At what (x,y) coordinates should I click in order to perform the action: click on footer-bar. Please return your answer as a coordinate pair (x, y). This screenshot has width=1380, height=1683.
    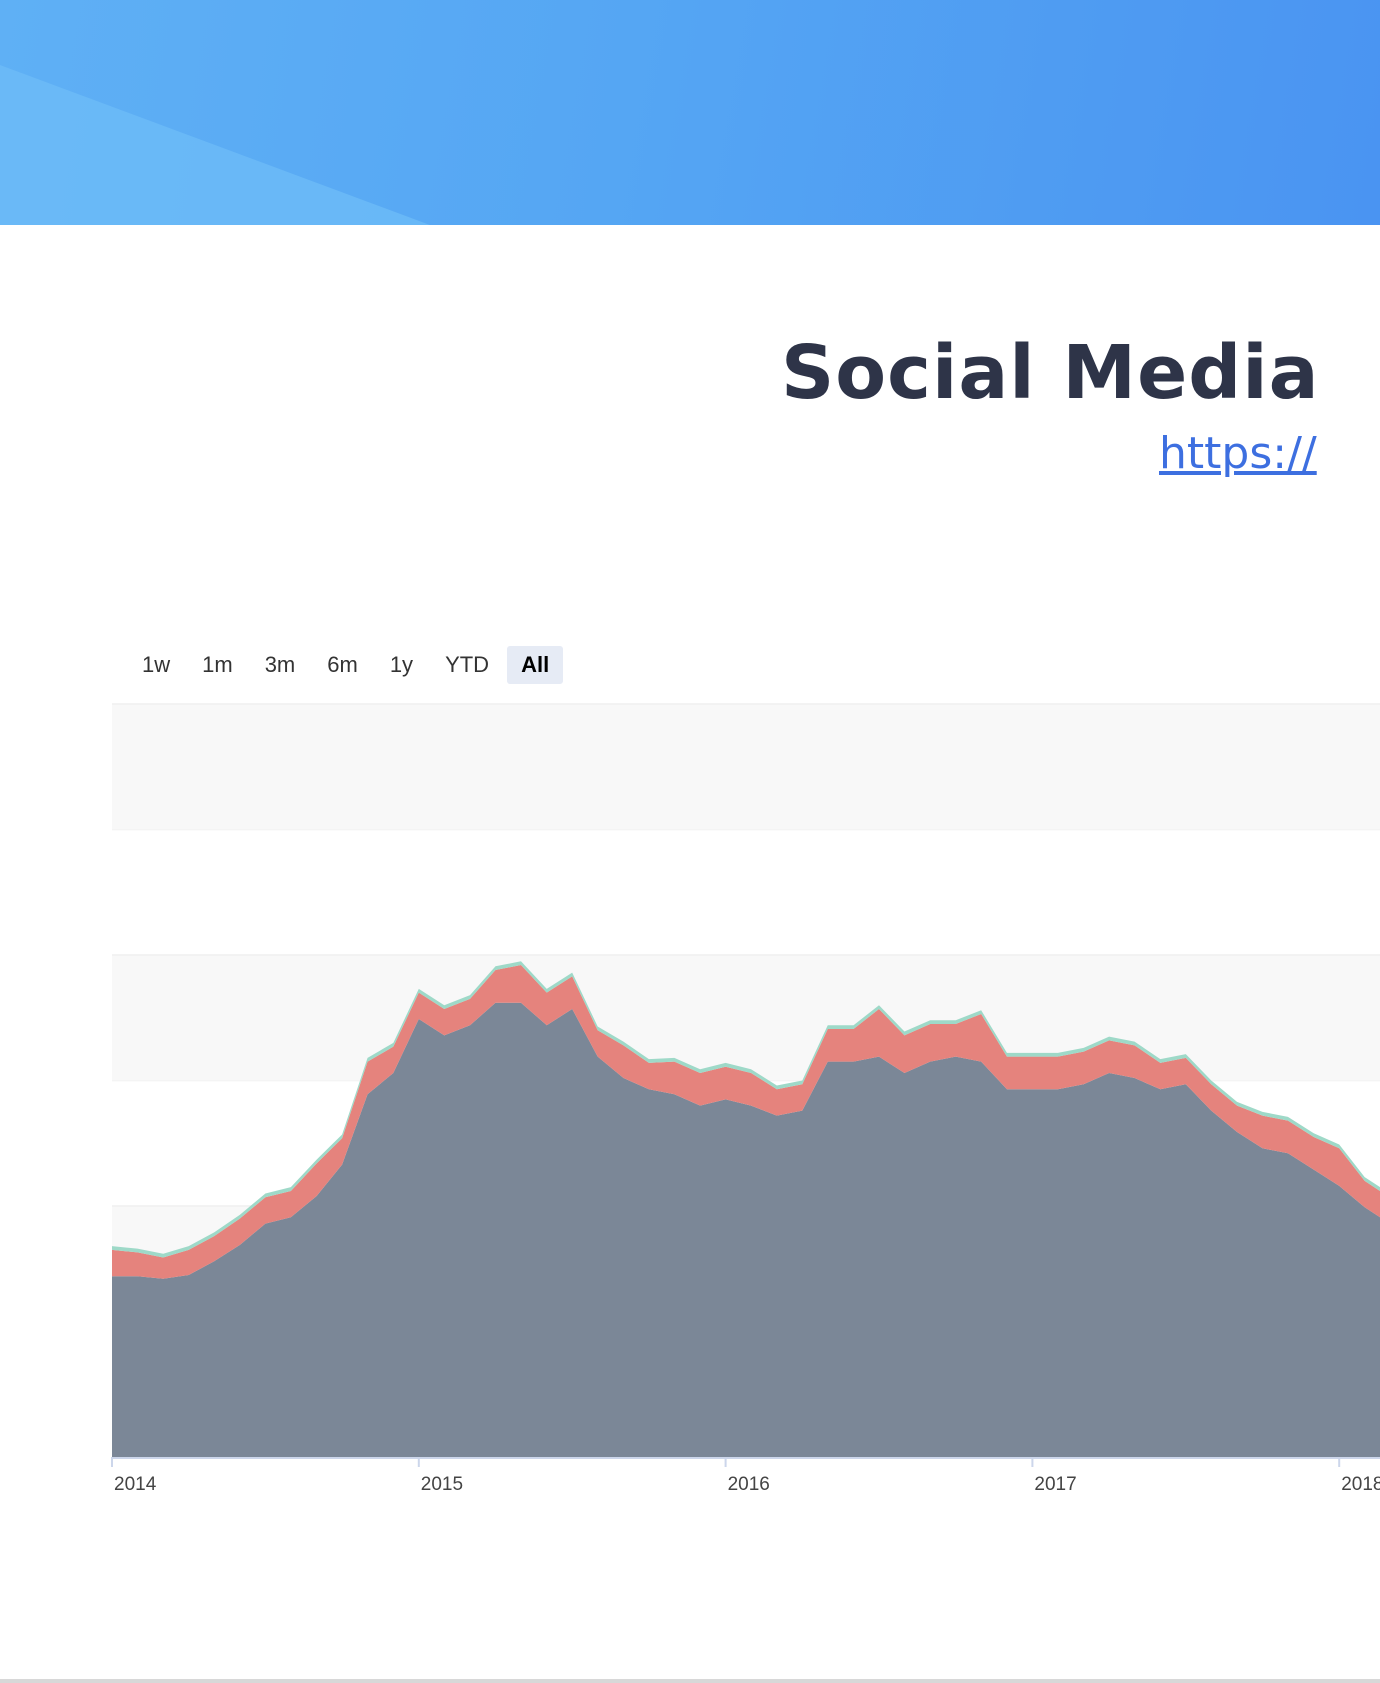
    Looking at the image, I should click on (690, 1681).